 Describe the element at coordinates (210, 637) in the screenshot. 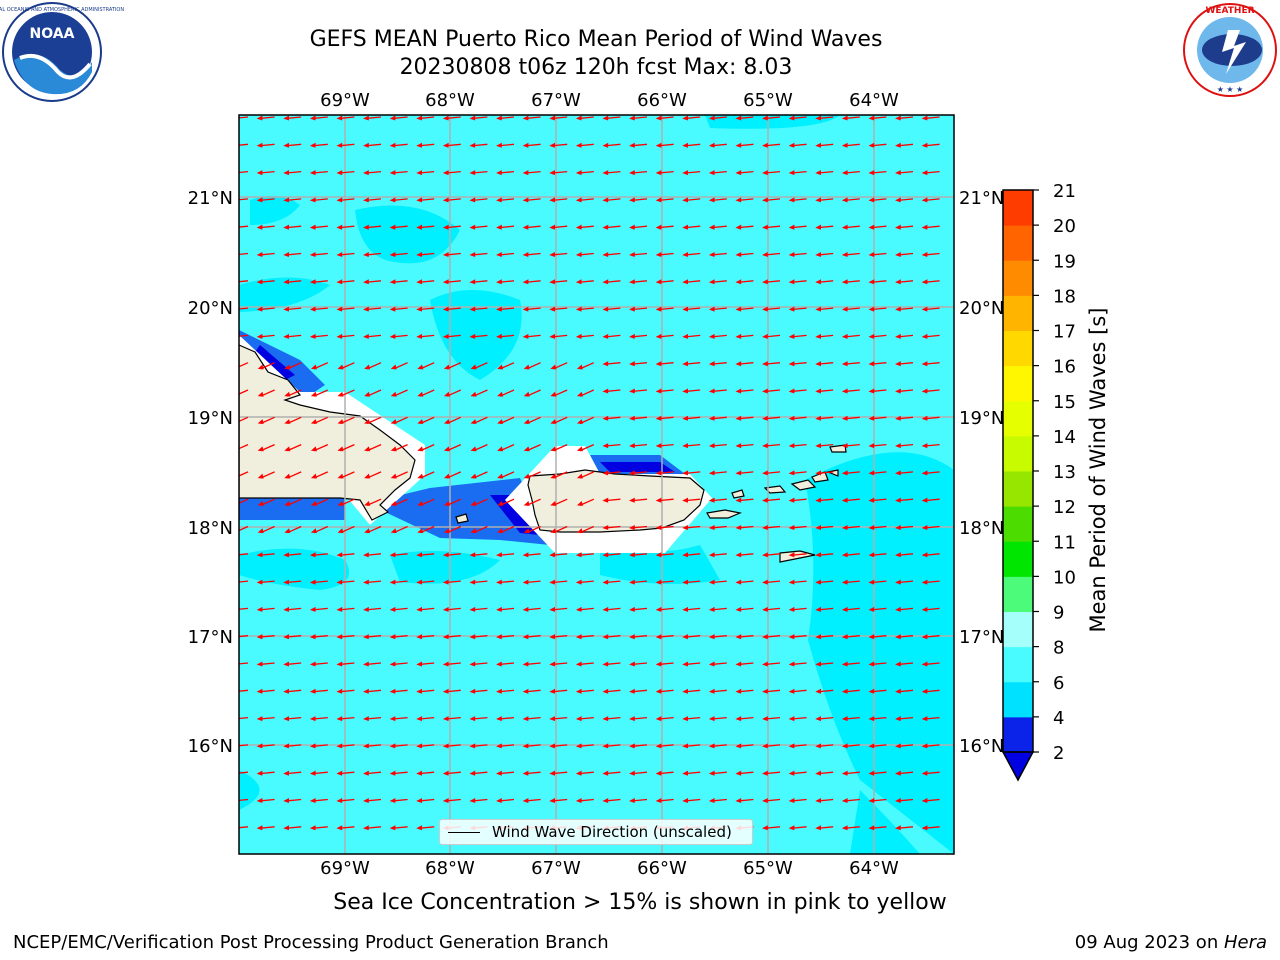

I see `lat-label-left: 17°N` at that location.